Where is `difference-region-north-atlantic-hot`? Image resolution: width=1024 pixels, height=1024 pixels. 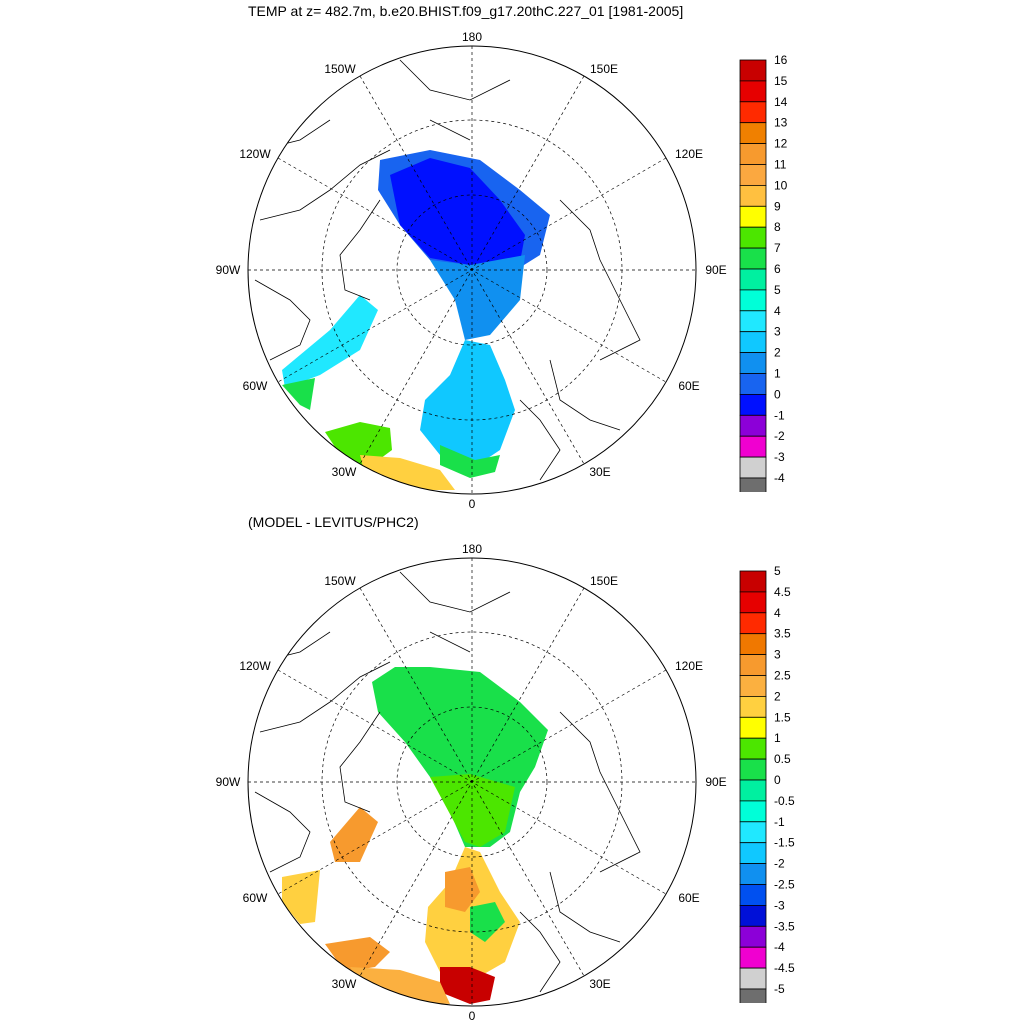
difference-region-north-atlantic-hot is located at coordinates (467, 985).